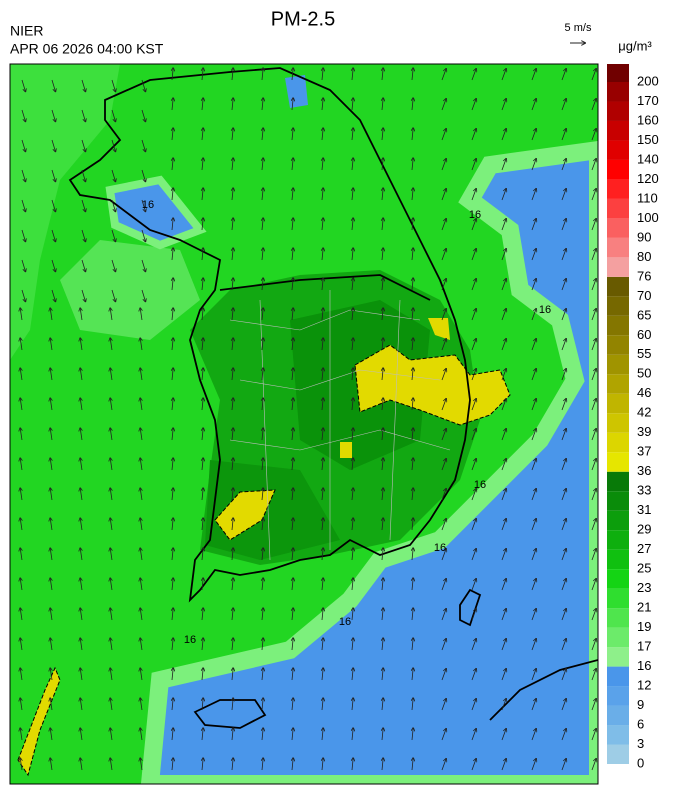 The height and width of the screenshot is (795, 673). Describe the element at coordinates (296, 91) in the screenshot. I see `low-area` at that location.